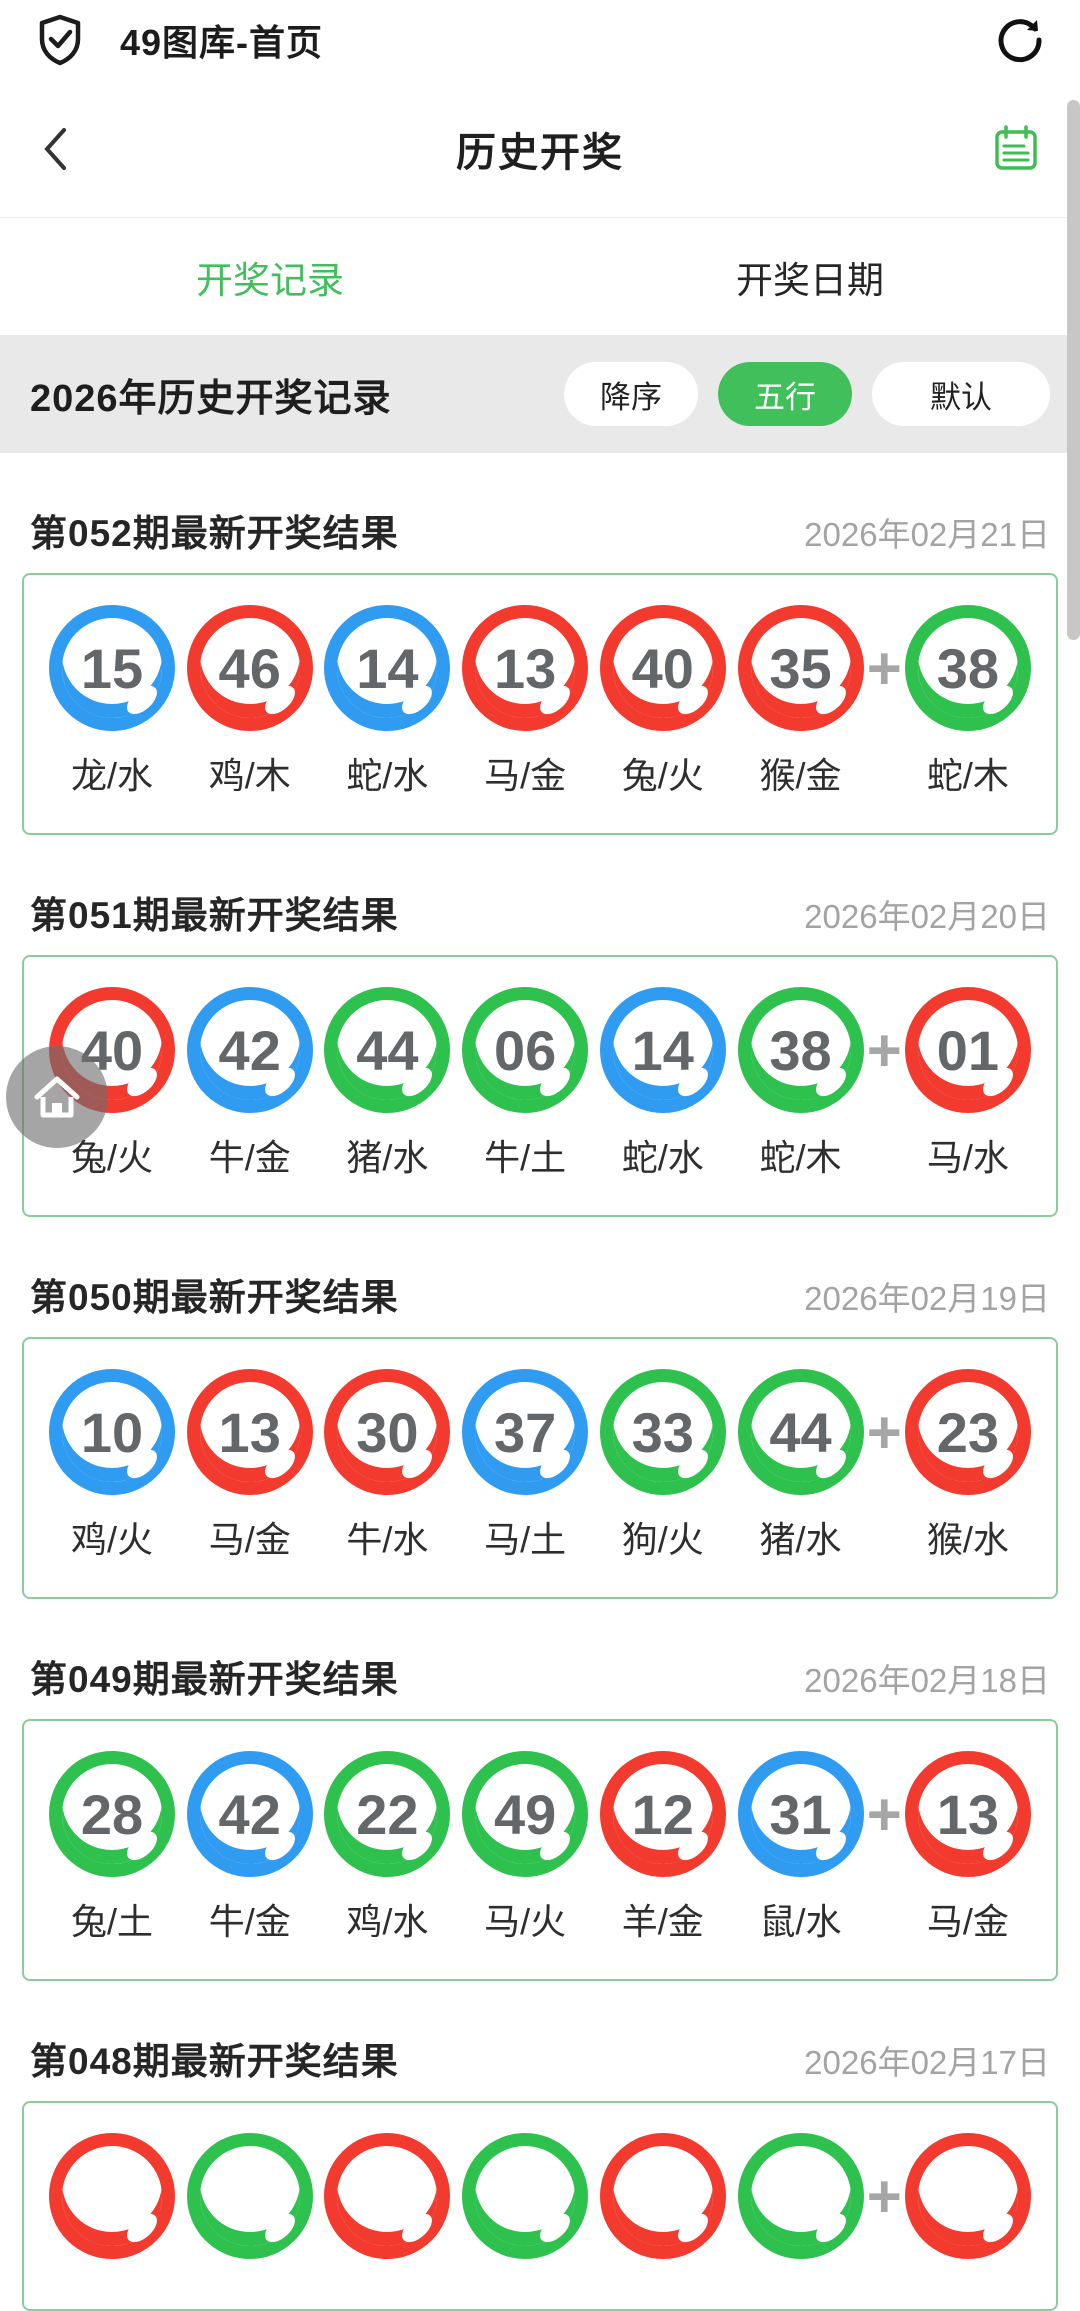 This screenshot has width=1080, height=2311. I want to click on card-header: 第051期最新开奖结果 2026年02月20日, so click(540, 912).